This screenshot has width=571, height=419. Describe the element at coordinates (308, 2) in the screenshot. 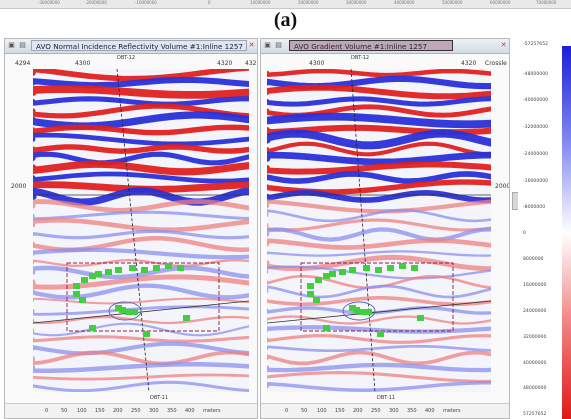

I see `top-tick: 20000000` at that location.